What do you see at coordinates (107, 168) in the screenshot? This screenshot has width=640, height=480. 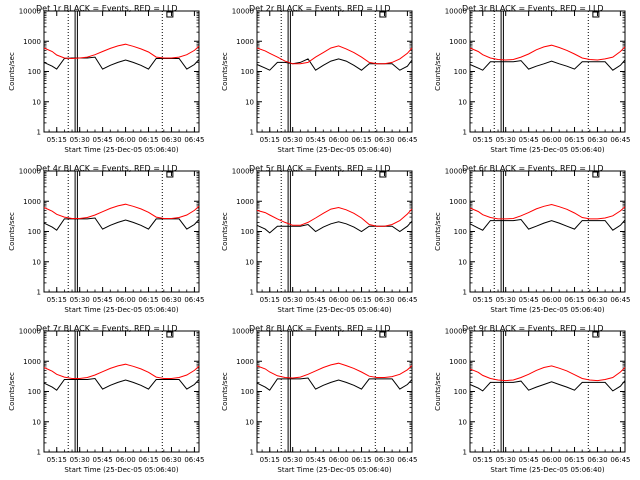 I see `panel-title: Det 4r BLACK = Events, RED = LLD` at bounding box center [107, 168].